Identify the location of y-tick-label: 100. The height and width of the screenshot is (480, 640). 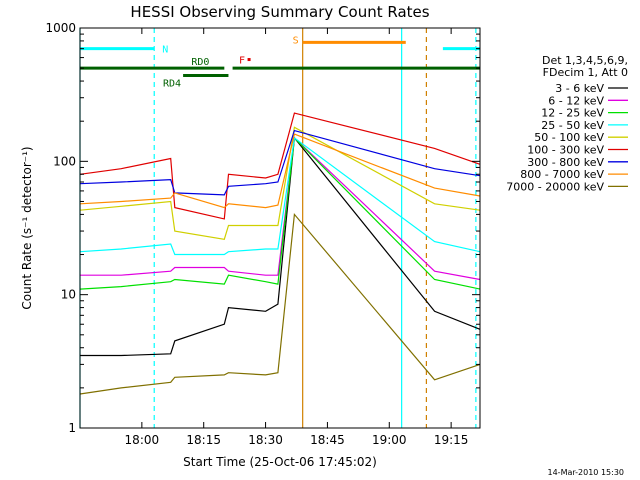
(64, 161).